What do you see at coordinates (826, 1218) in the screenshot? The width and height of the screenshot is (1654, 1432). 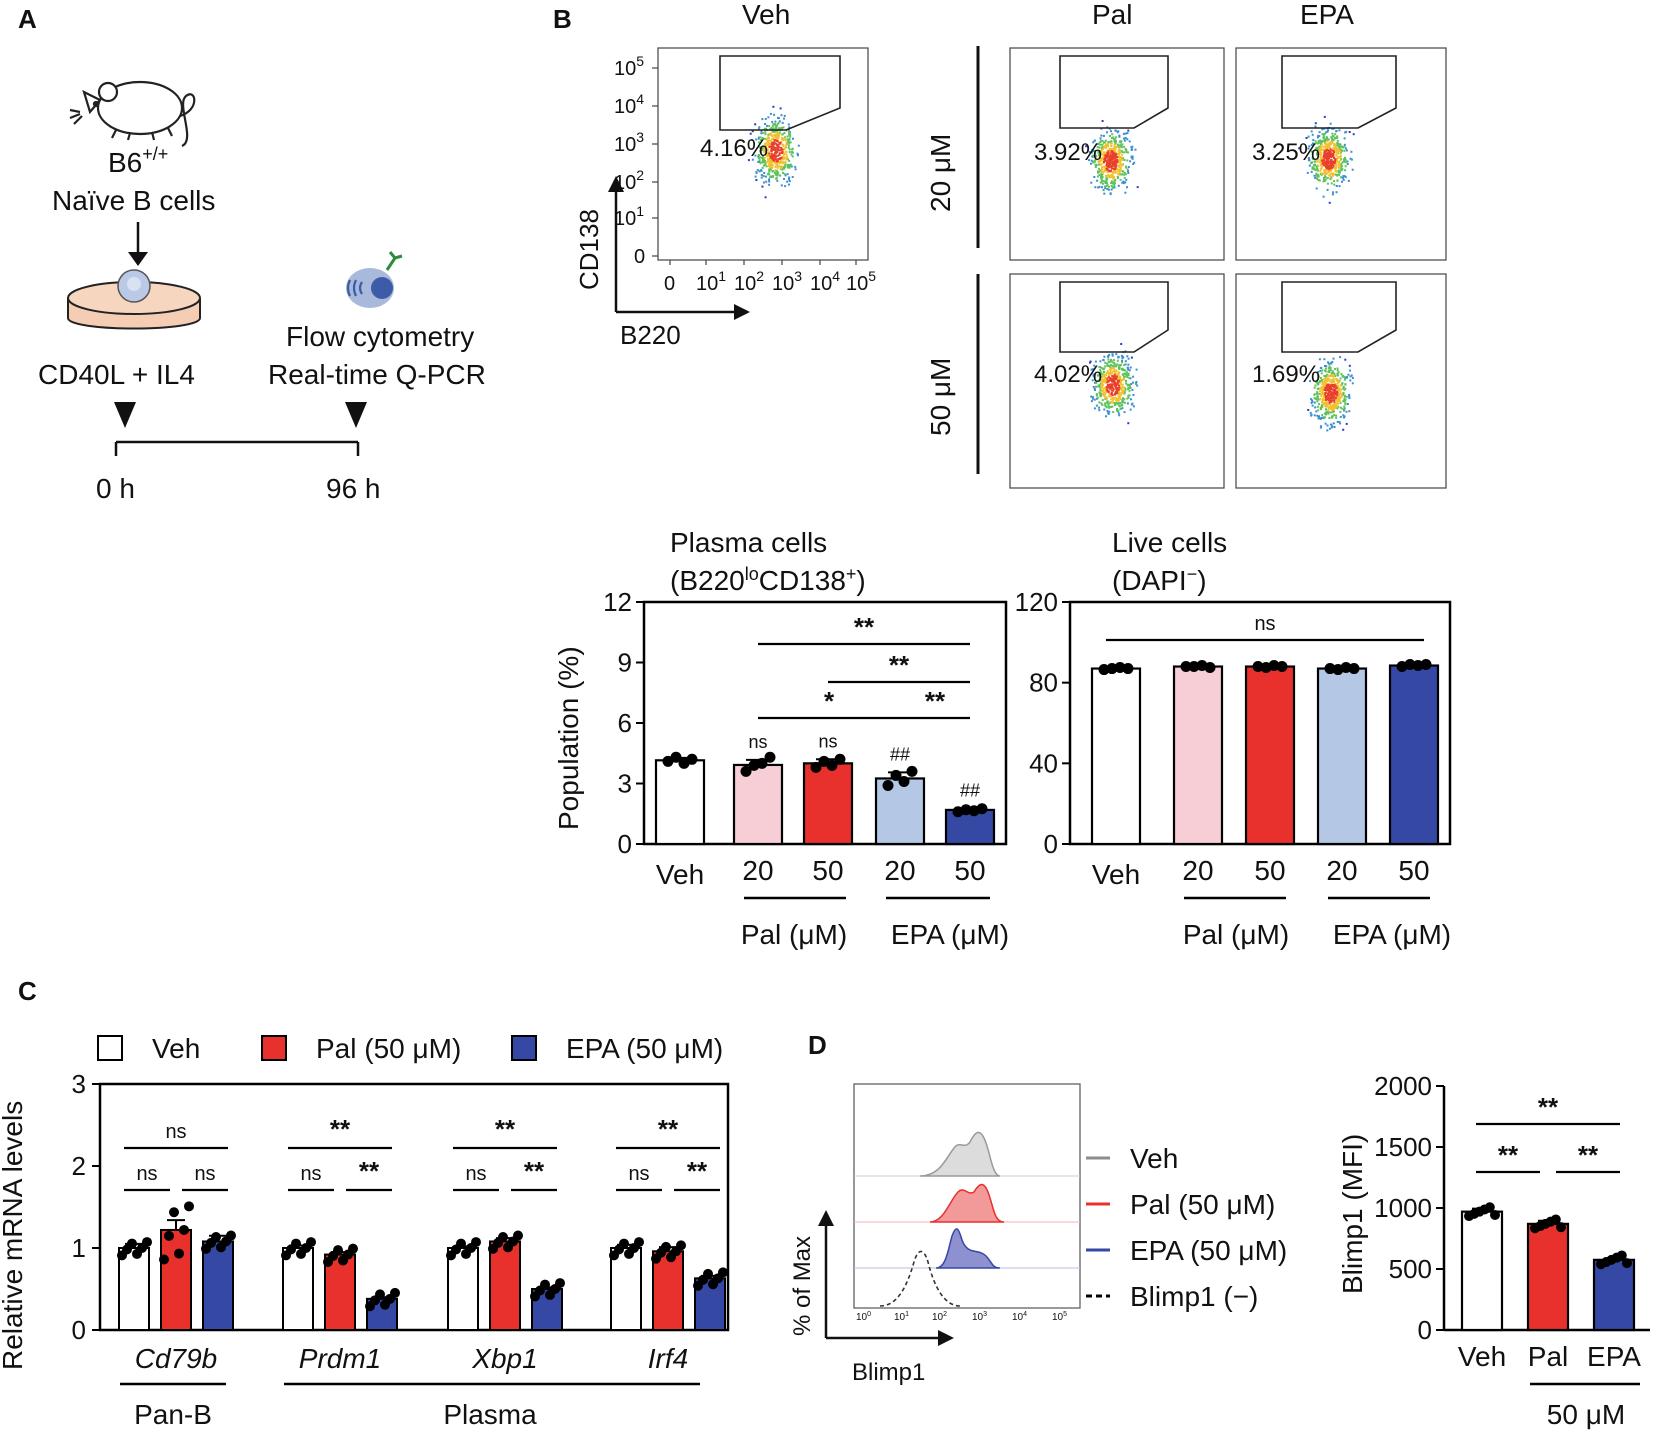 I see `max-arrow-head-icon` at bounding box center [826, 1218].